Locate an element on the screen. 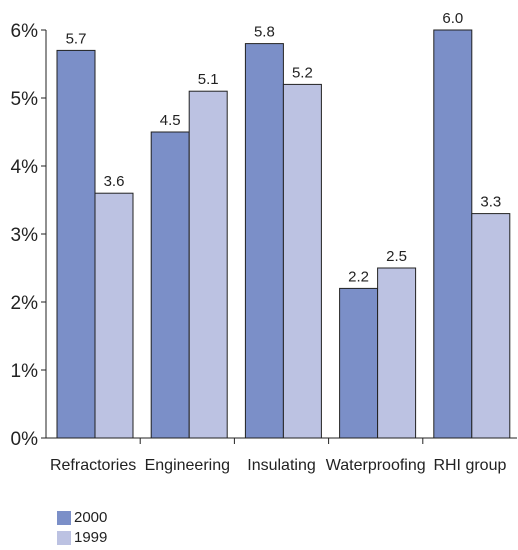 The image size is (518, 550). bar-2000-rhi-group is located at coordinates (453, 234).